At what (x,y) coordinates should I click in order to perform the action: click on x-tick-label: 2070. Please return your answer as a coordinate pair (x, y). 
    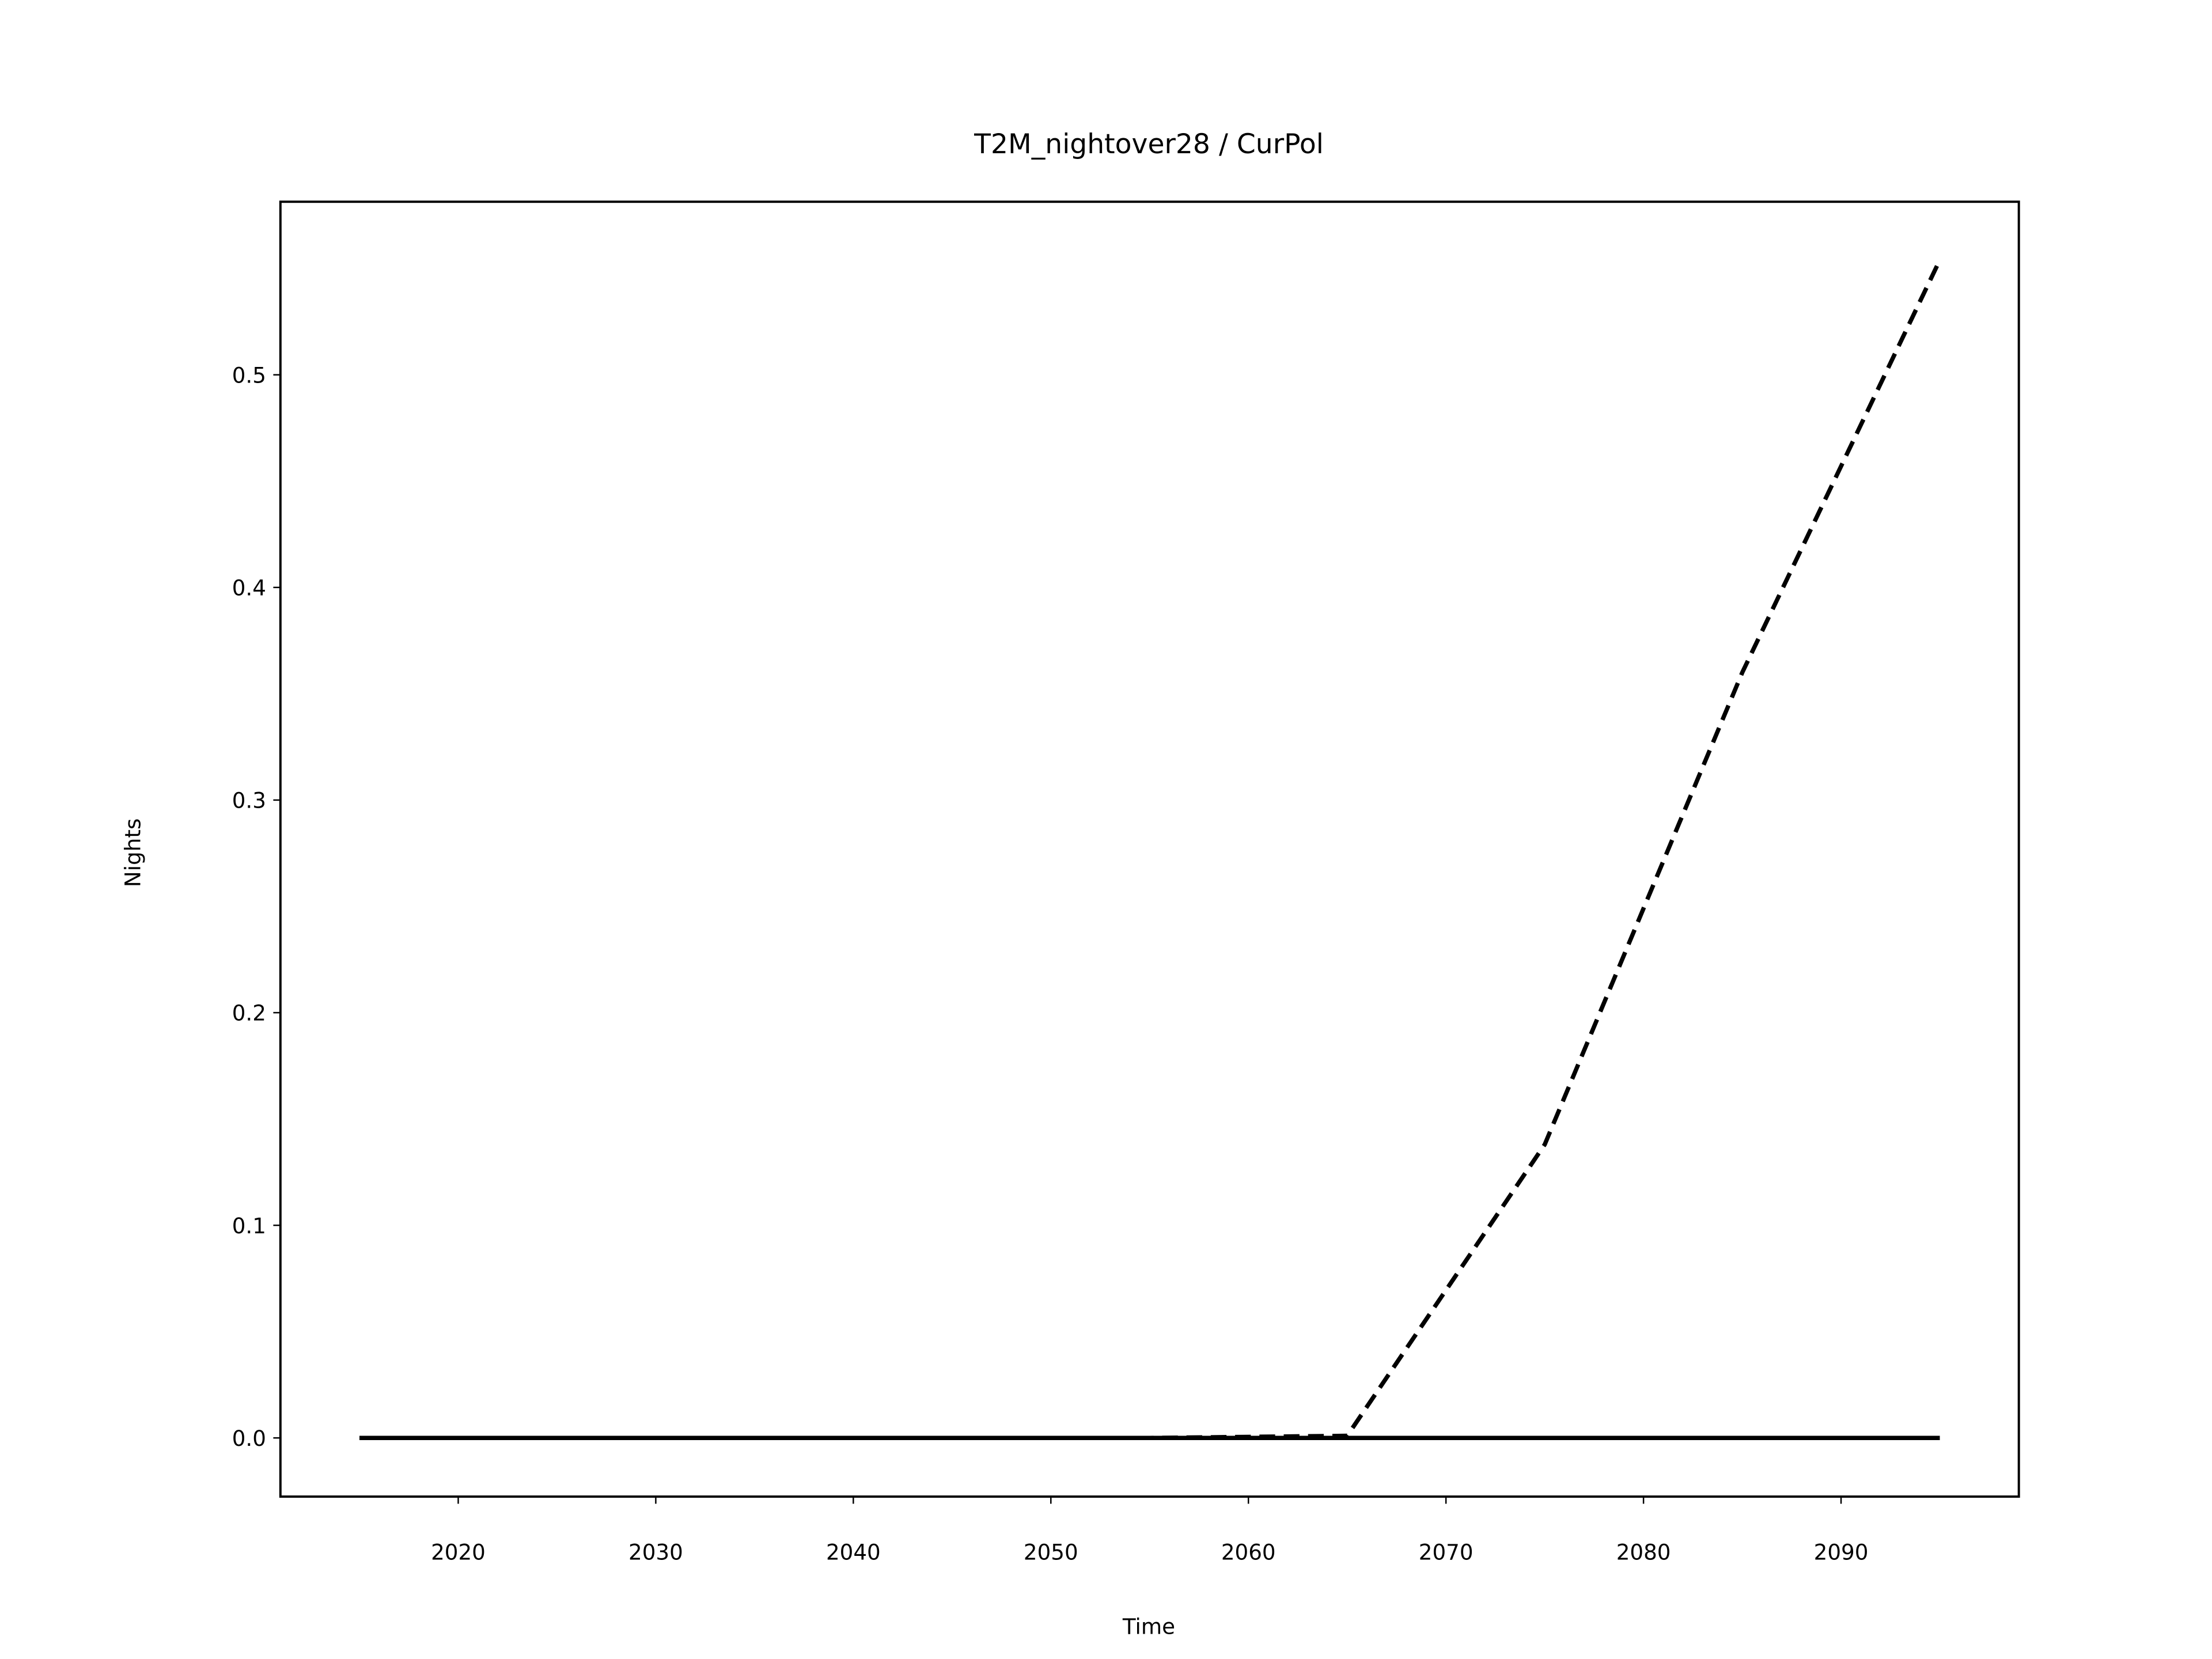
    Looking at the image, I should click on (1446, 1552).